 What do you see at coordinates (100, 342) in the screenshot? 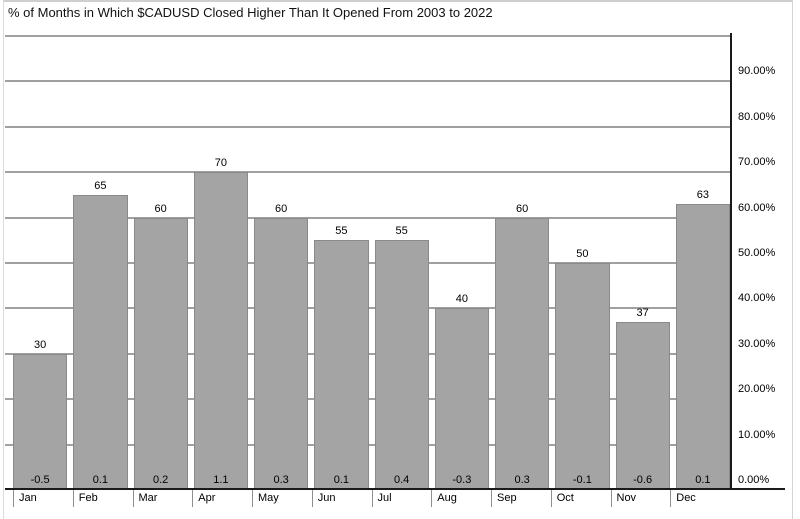
I see `bar-feb: 0.1` at bounding box center [100, 342].